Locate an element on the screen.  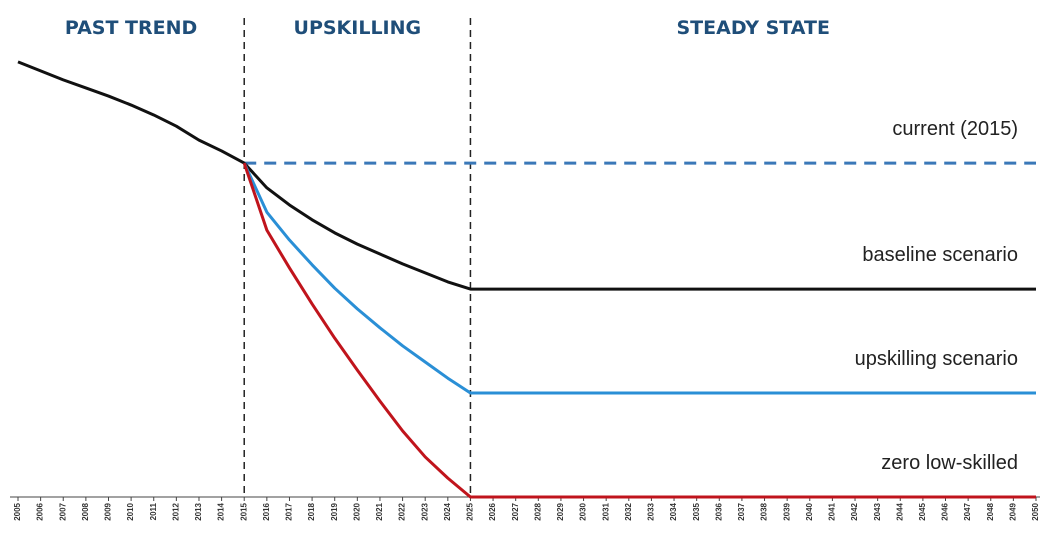
x-tick-label: 2028 is located at coordinates (537, 511).